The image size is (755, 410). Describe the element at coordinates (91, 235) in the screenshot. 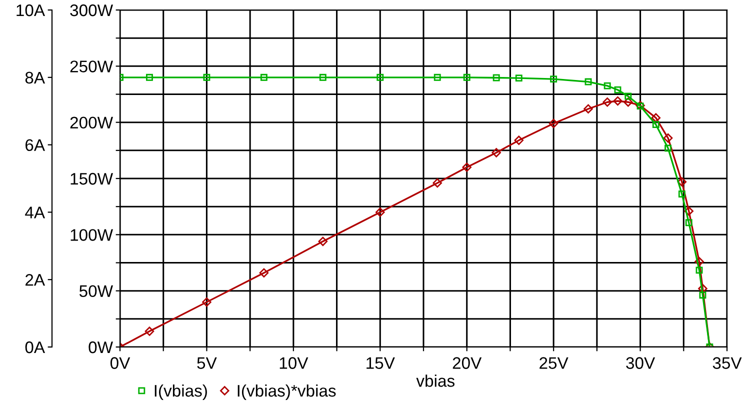

I see `y-tick-label: 100W` at that location.